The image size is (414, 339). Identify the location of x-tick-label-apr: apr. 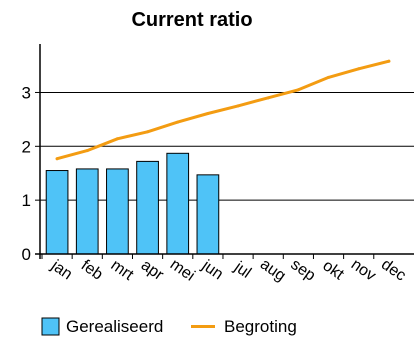
(152, 271).